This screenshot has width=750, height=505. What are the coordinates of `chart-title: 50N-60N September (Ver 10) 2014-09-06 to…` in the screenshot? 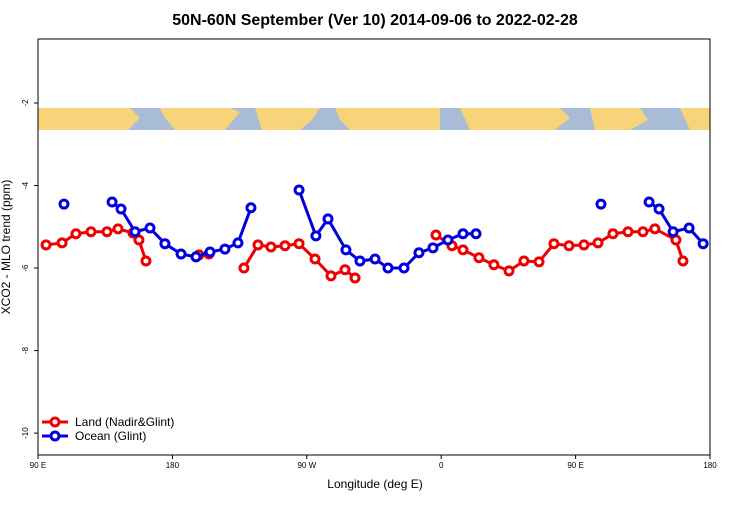 It's located at (375, 20).